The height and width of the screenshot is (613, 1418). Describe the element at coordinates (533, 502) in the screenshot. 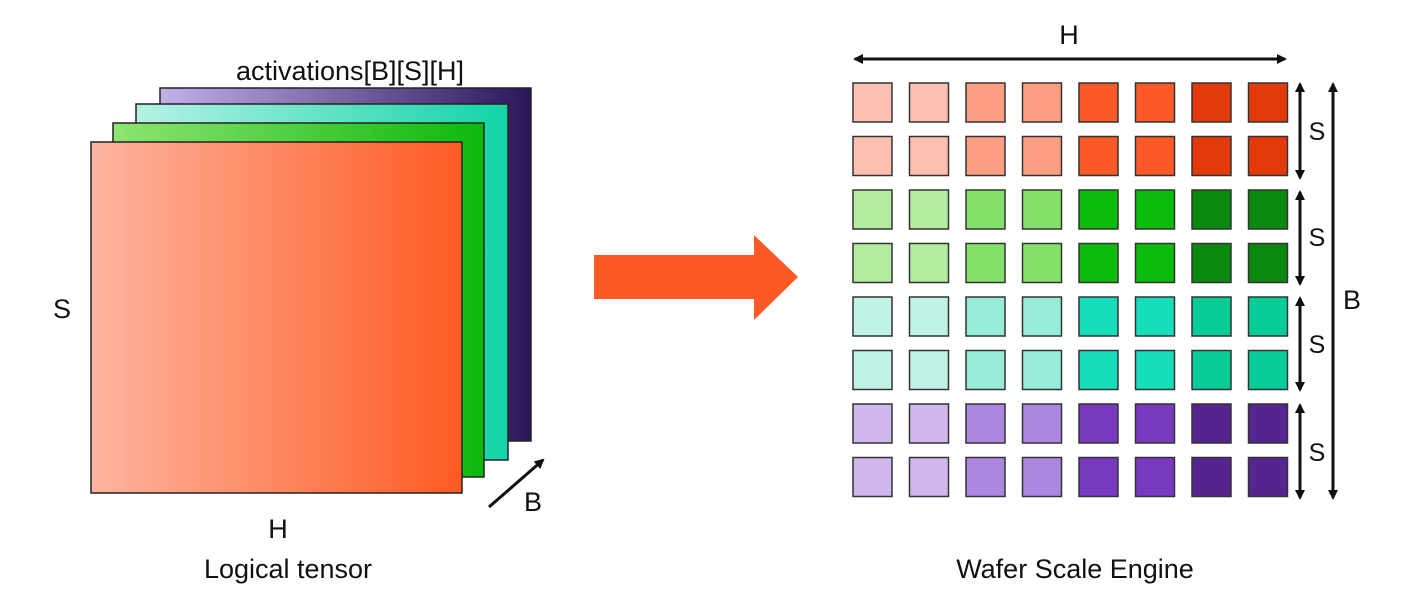

I see `axis-label-b-left: B` at that location.